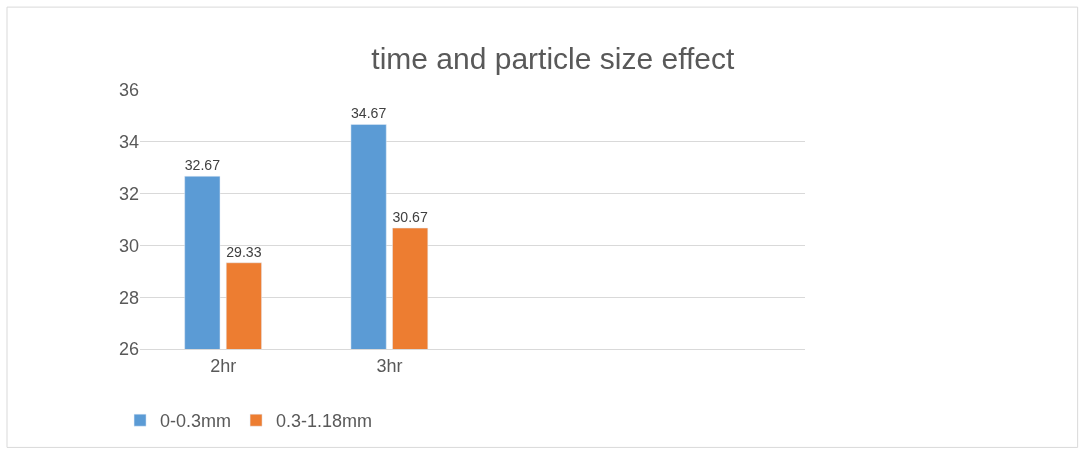 This screenshot has width=1084, height=450. Describe the element at coordinates (196, 421) in the screenshot. I see `legend-label: 0-0.3mm` at that location.